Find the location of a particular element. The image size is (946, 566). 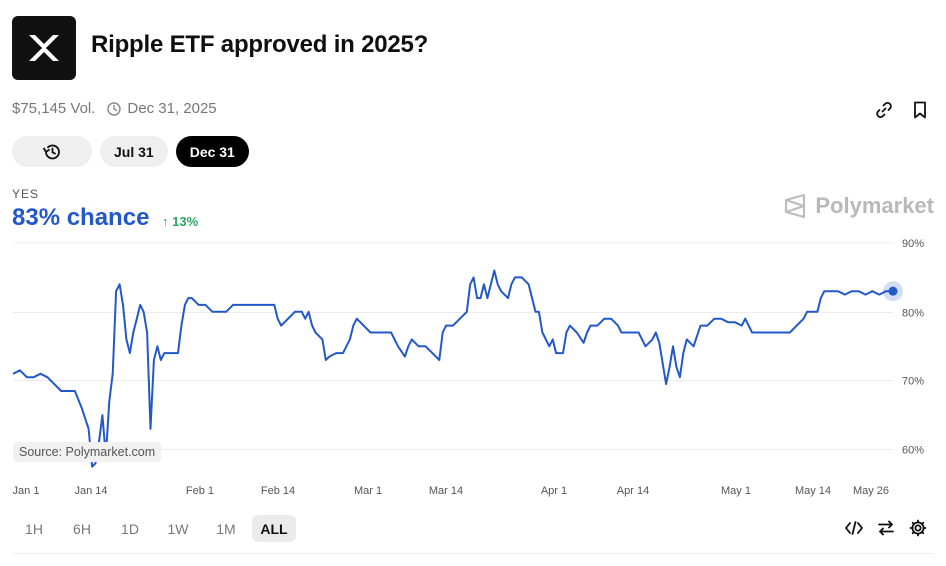

polymarket-watermark: Polymarket is located at coordinates (858, 206).